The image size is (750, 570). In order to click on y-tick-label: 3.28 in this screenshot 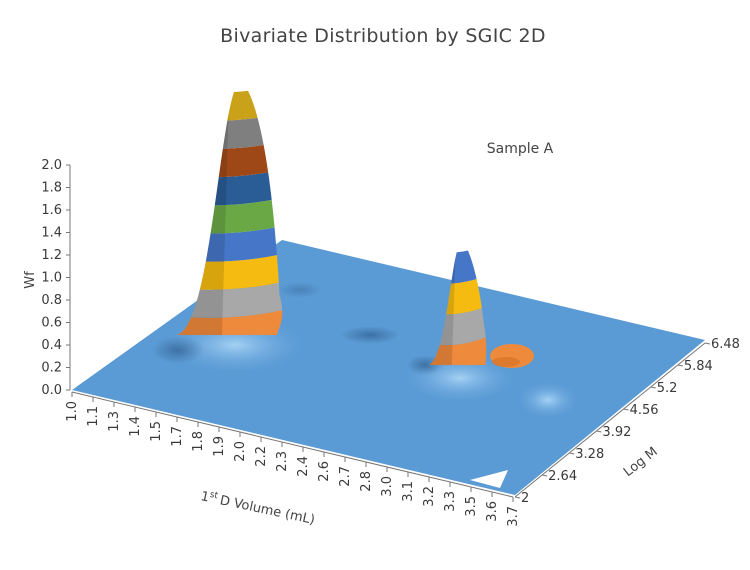, I will do `click(589, 454)`.